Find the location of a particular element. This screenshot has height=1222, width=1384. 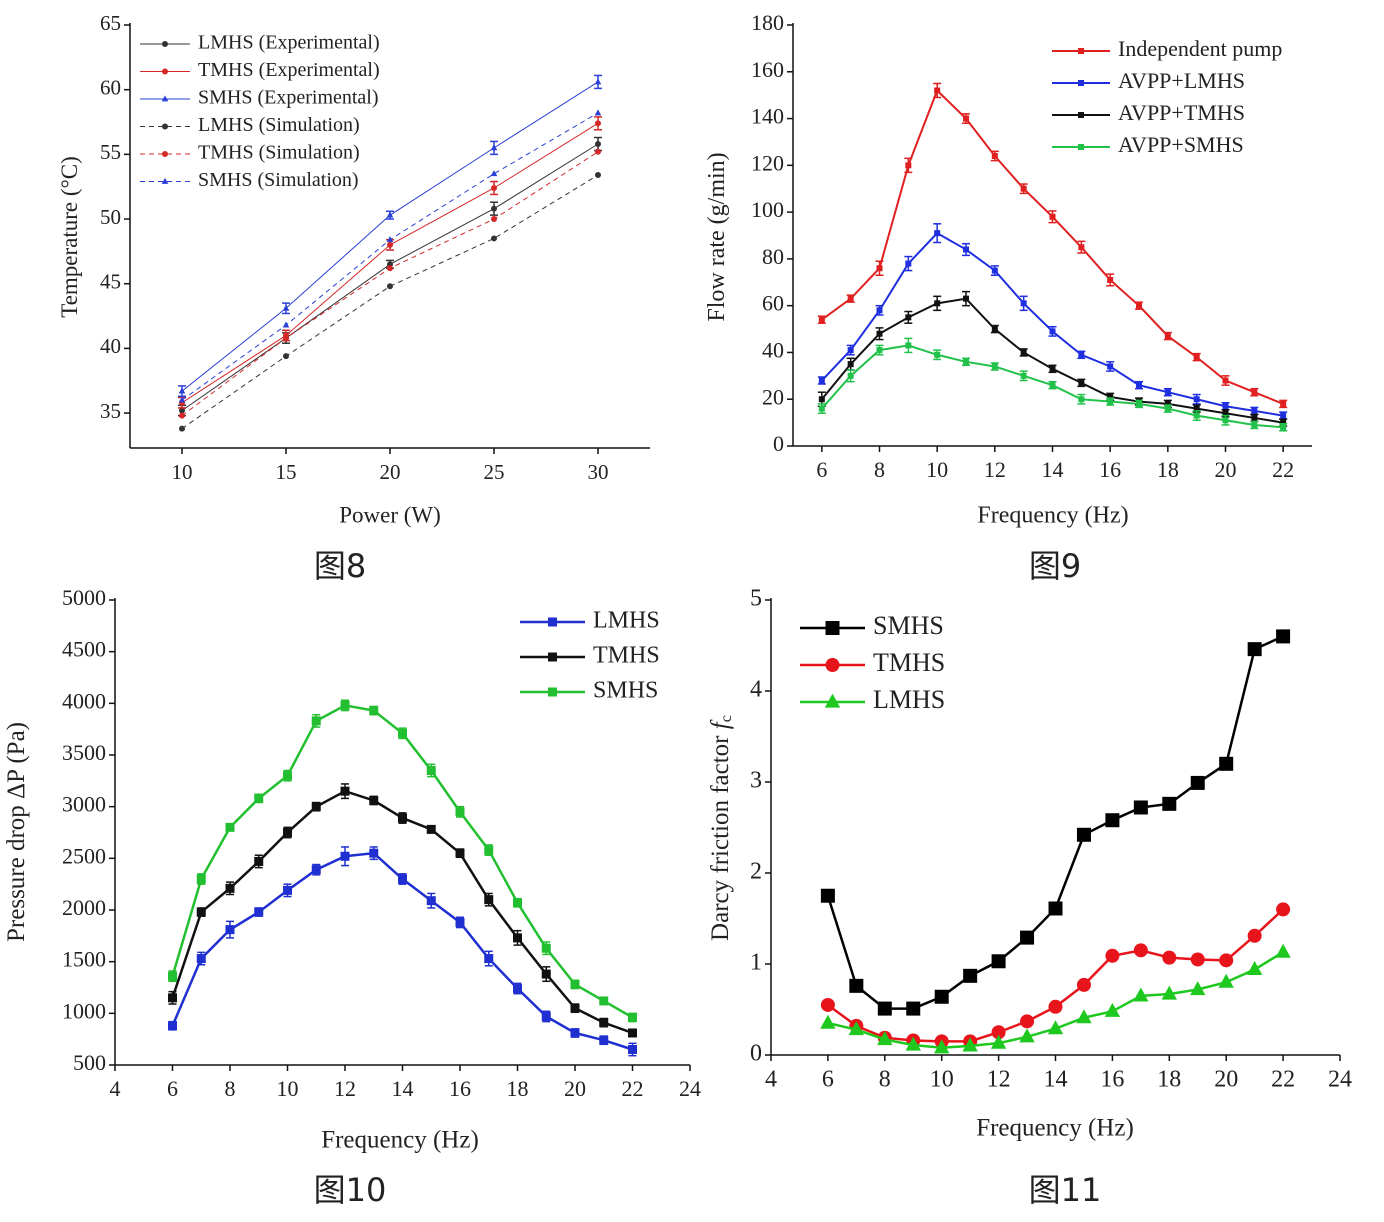

x-tick-label: 6 is located at coordinates (828, 1080).